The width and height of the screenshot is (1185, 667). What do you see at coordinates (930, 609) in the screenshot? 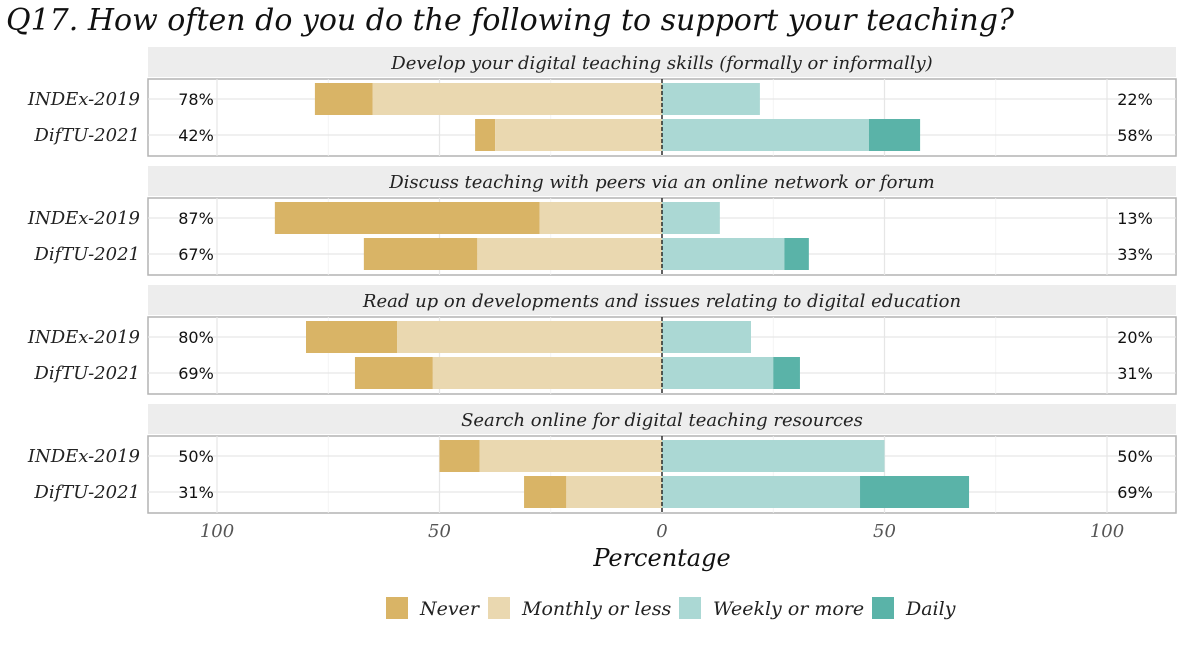
I see `legend-label: Daily` at bounding box center [930, 609].